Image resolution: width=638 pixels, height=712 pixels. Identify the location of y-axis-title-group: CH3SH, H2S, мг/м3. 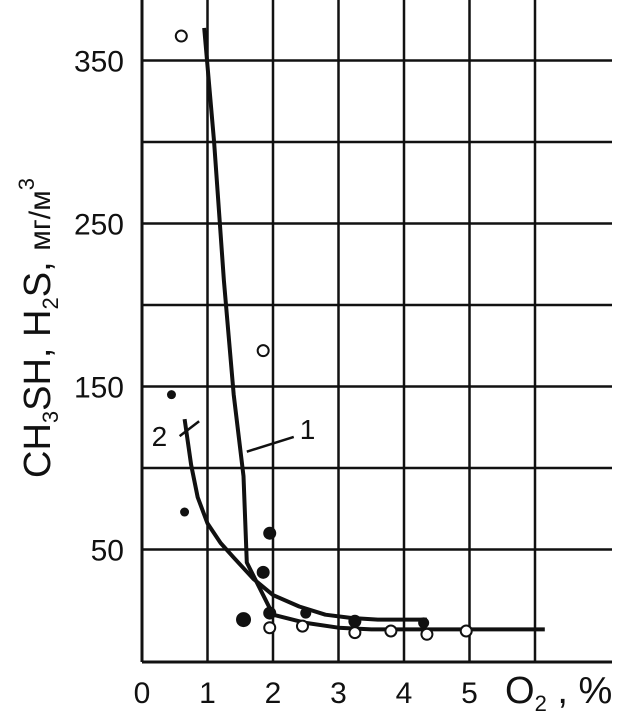
(38, 328).